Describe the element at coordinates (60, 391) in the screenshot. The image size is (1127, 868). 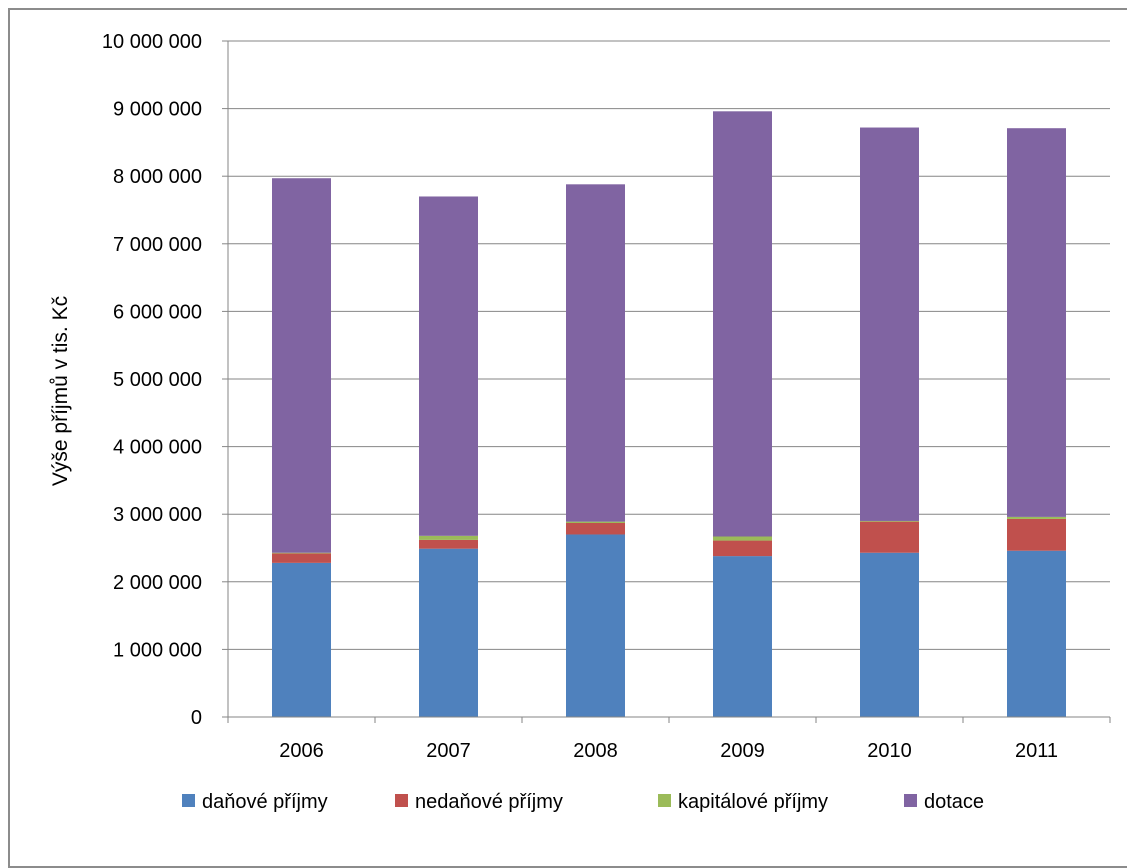
I see `y-axis-title: Výše příjmů v tis. Kč` at that location.